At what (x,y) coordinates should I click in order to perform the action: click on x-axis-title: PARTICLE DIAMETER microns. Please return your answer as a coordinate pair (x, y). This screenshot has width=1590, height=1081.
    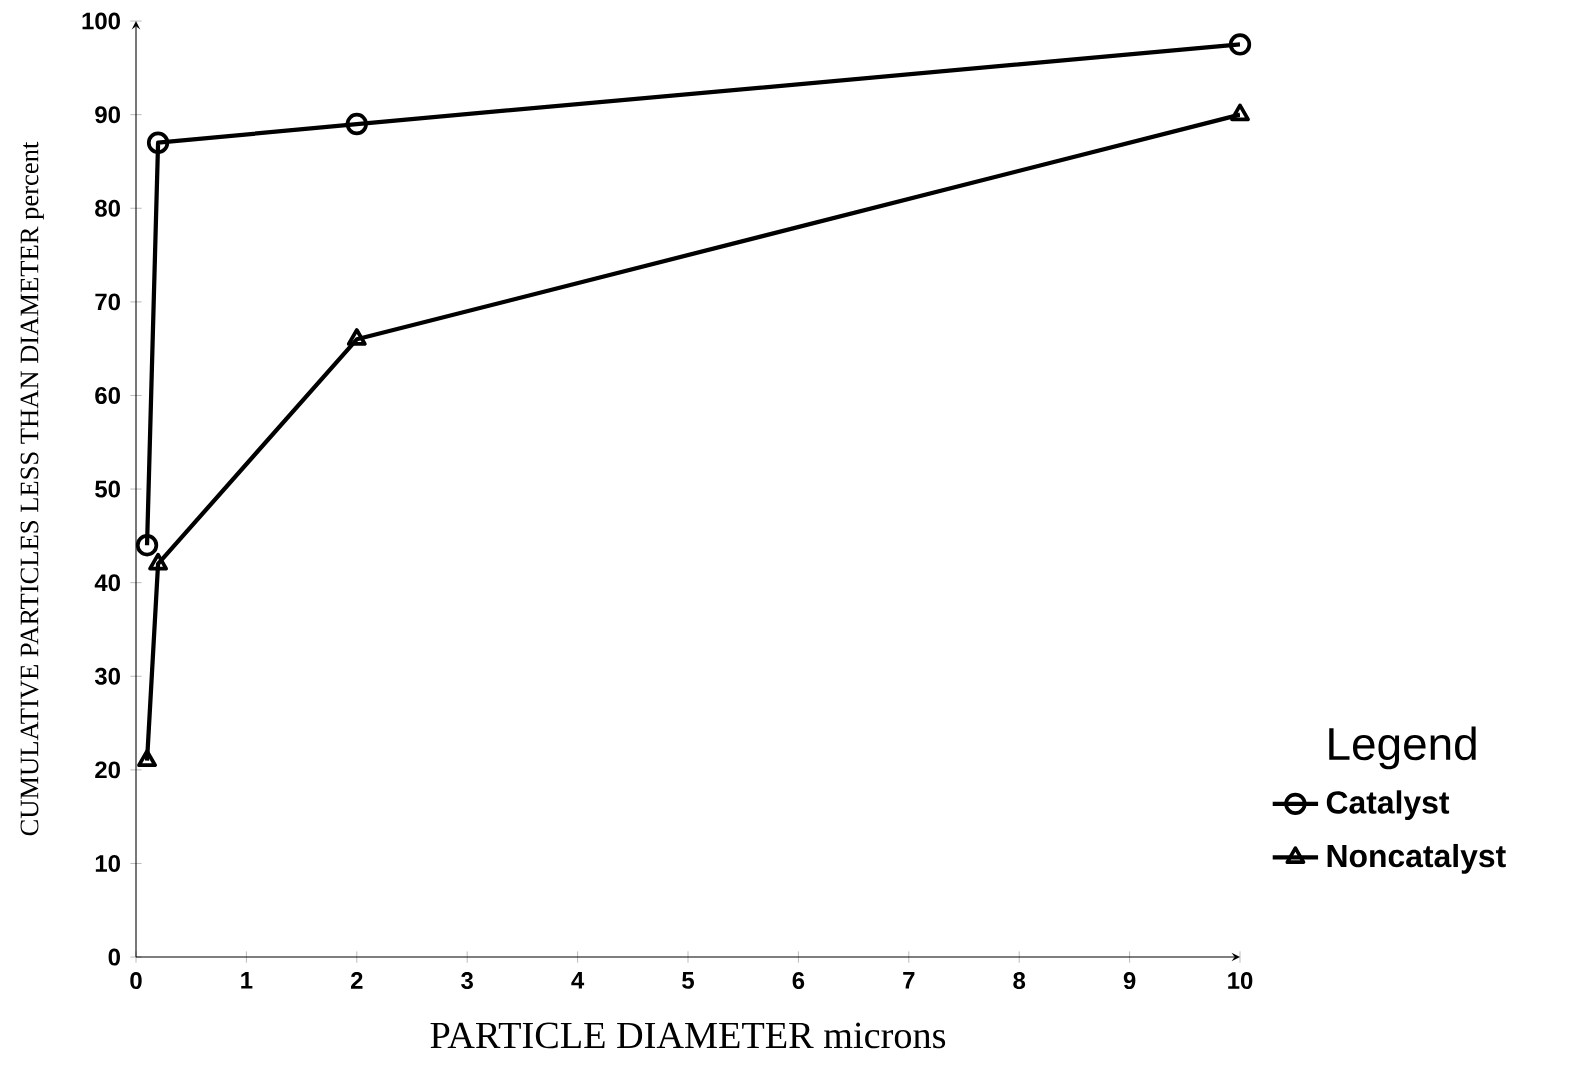
    Looking at the image, I should click on (688, 1035).